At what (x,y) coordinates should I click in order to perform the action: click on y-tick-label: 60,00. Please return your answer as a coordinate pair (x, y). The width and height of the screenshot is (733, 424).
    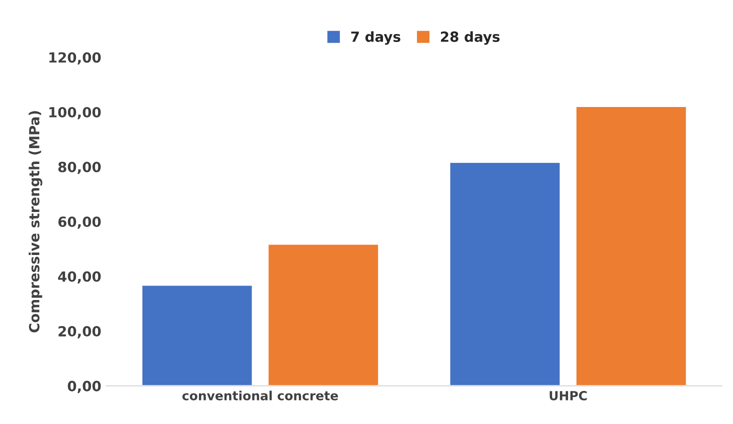
    Looking at the image, I should click on (79, 222).